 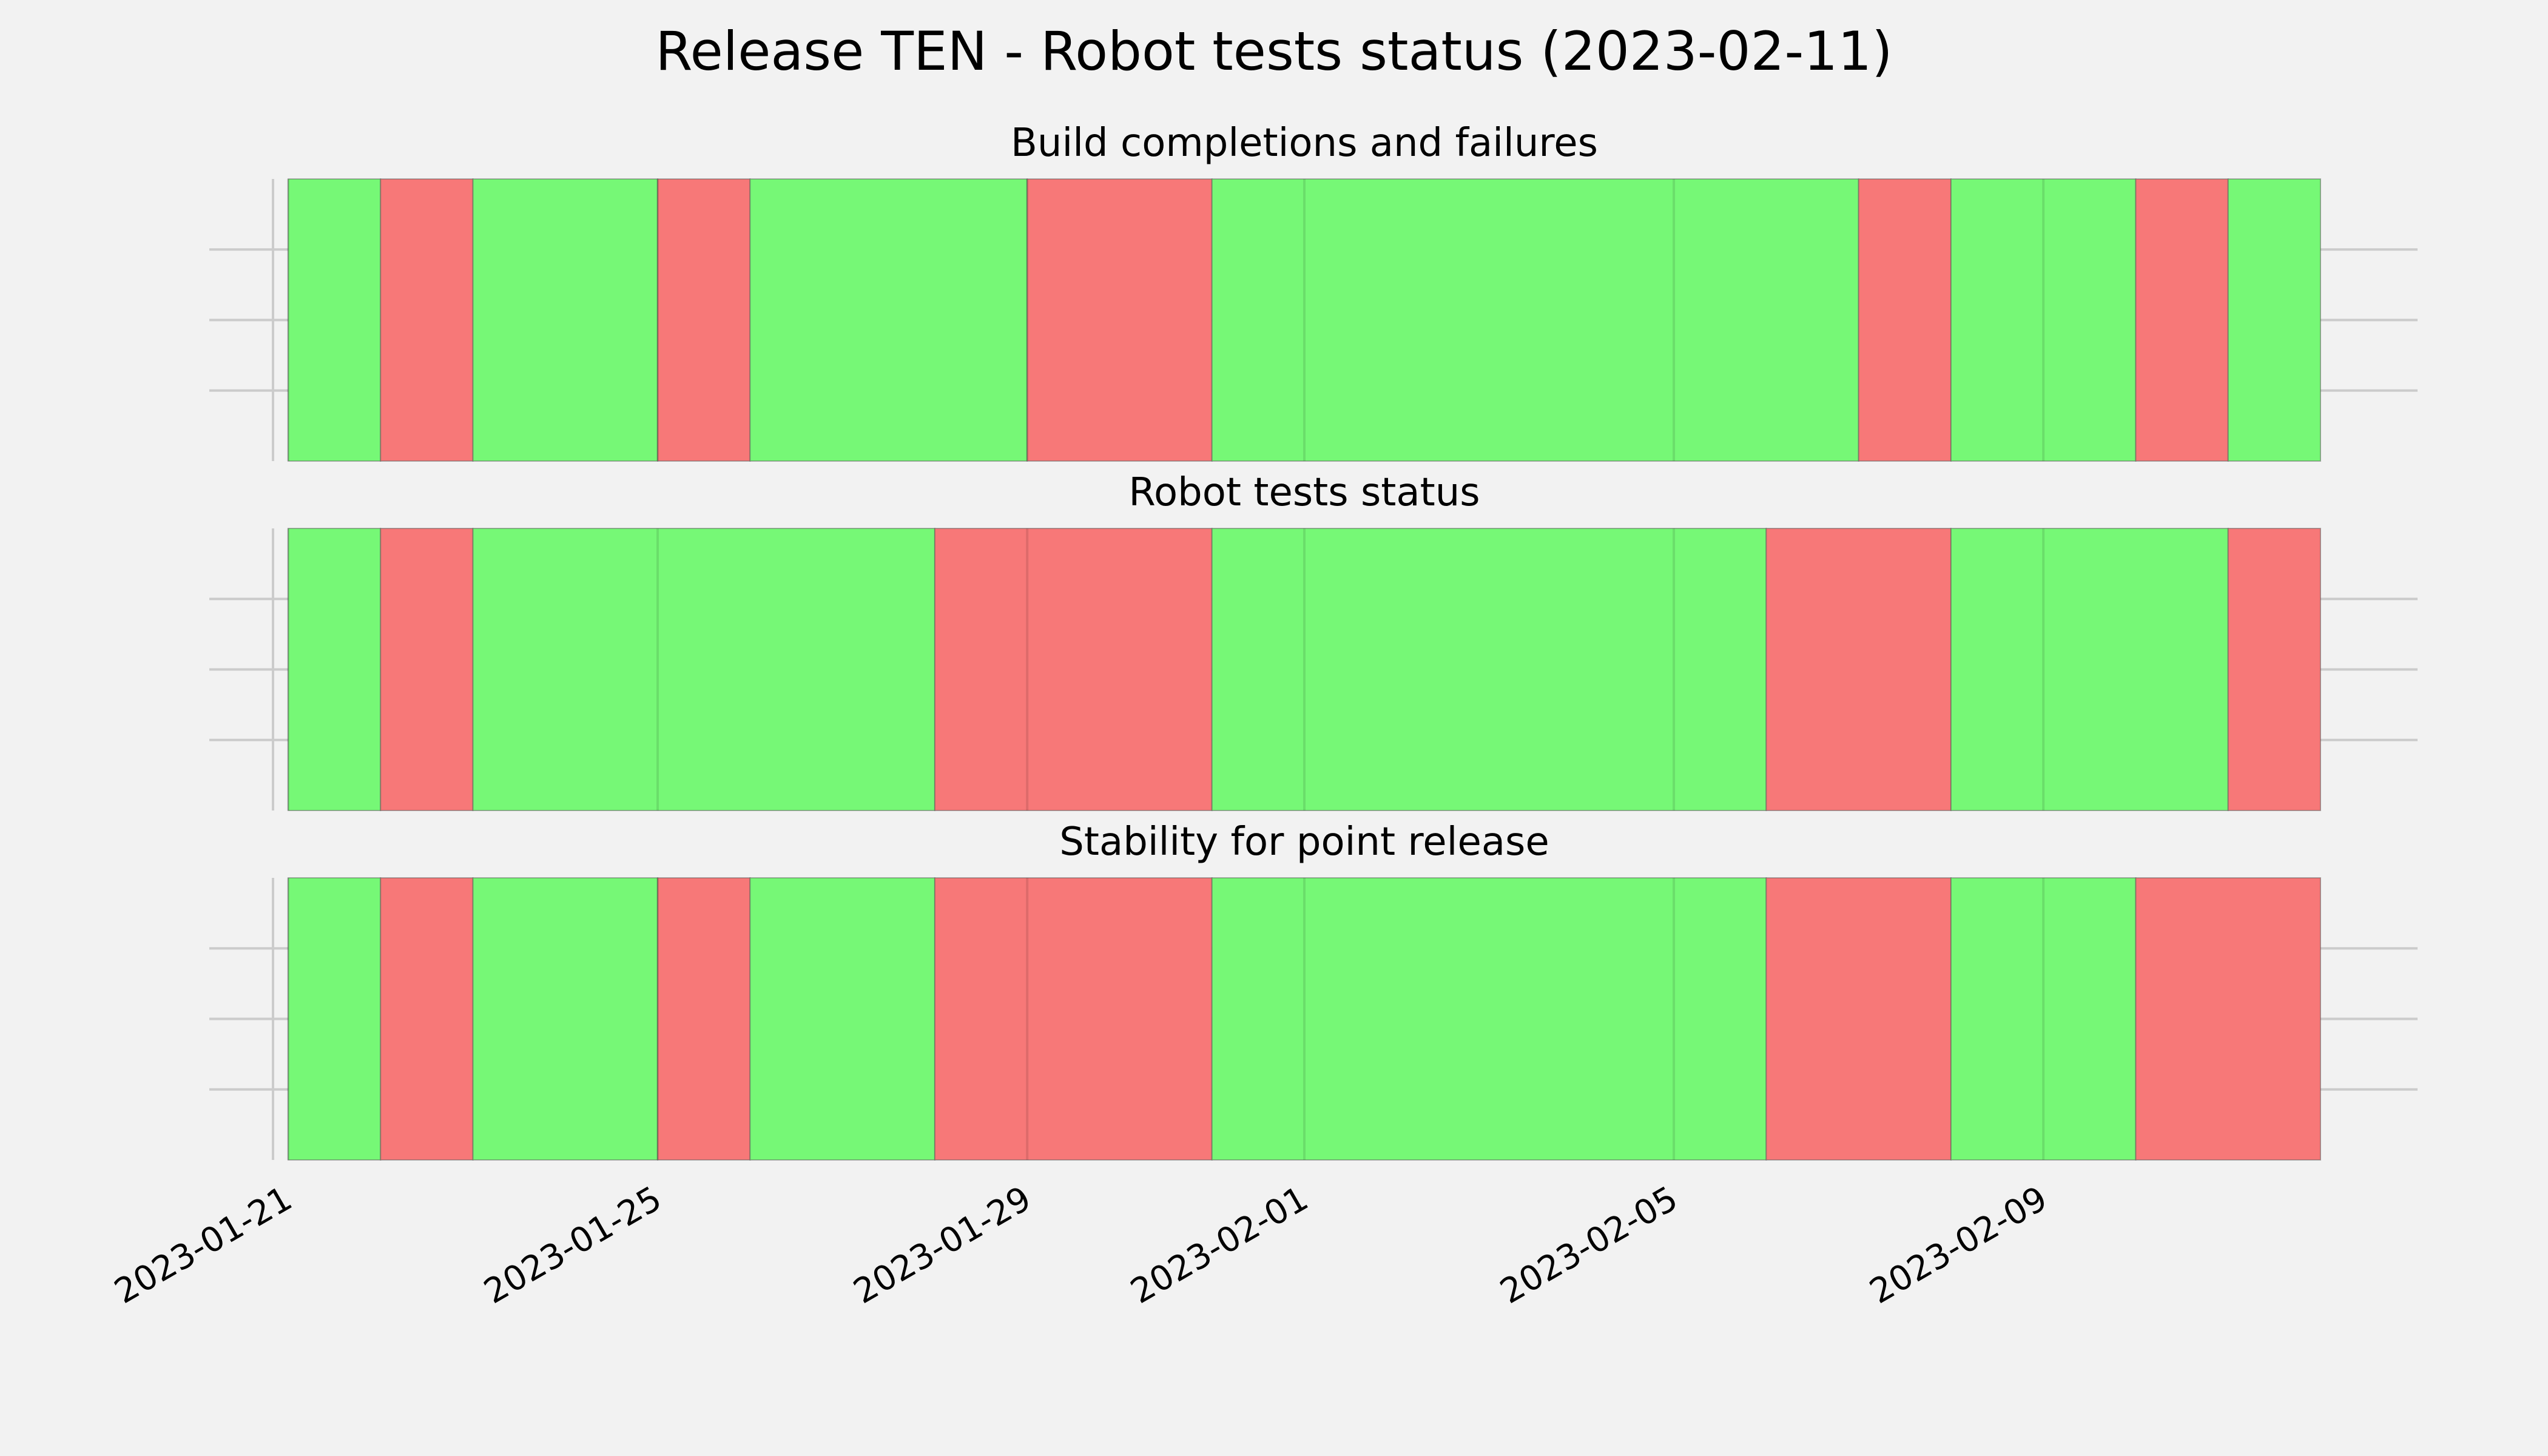 I want to click on x-tick-label: 2023-02-09, so click(x=1958, y=1245).